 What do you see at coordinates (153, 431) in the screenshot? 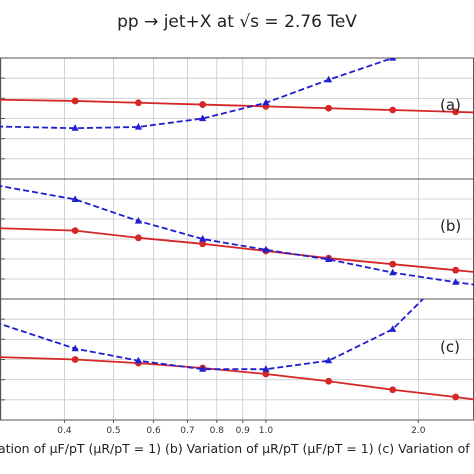
I see `x-tick-label: 0.6` at bounding box center [153, 431].